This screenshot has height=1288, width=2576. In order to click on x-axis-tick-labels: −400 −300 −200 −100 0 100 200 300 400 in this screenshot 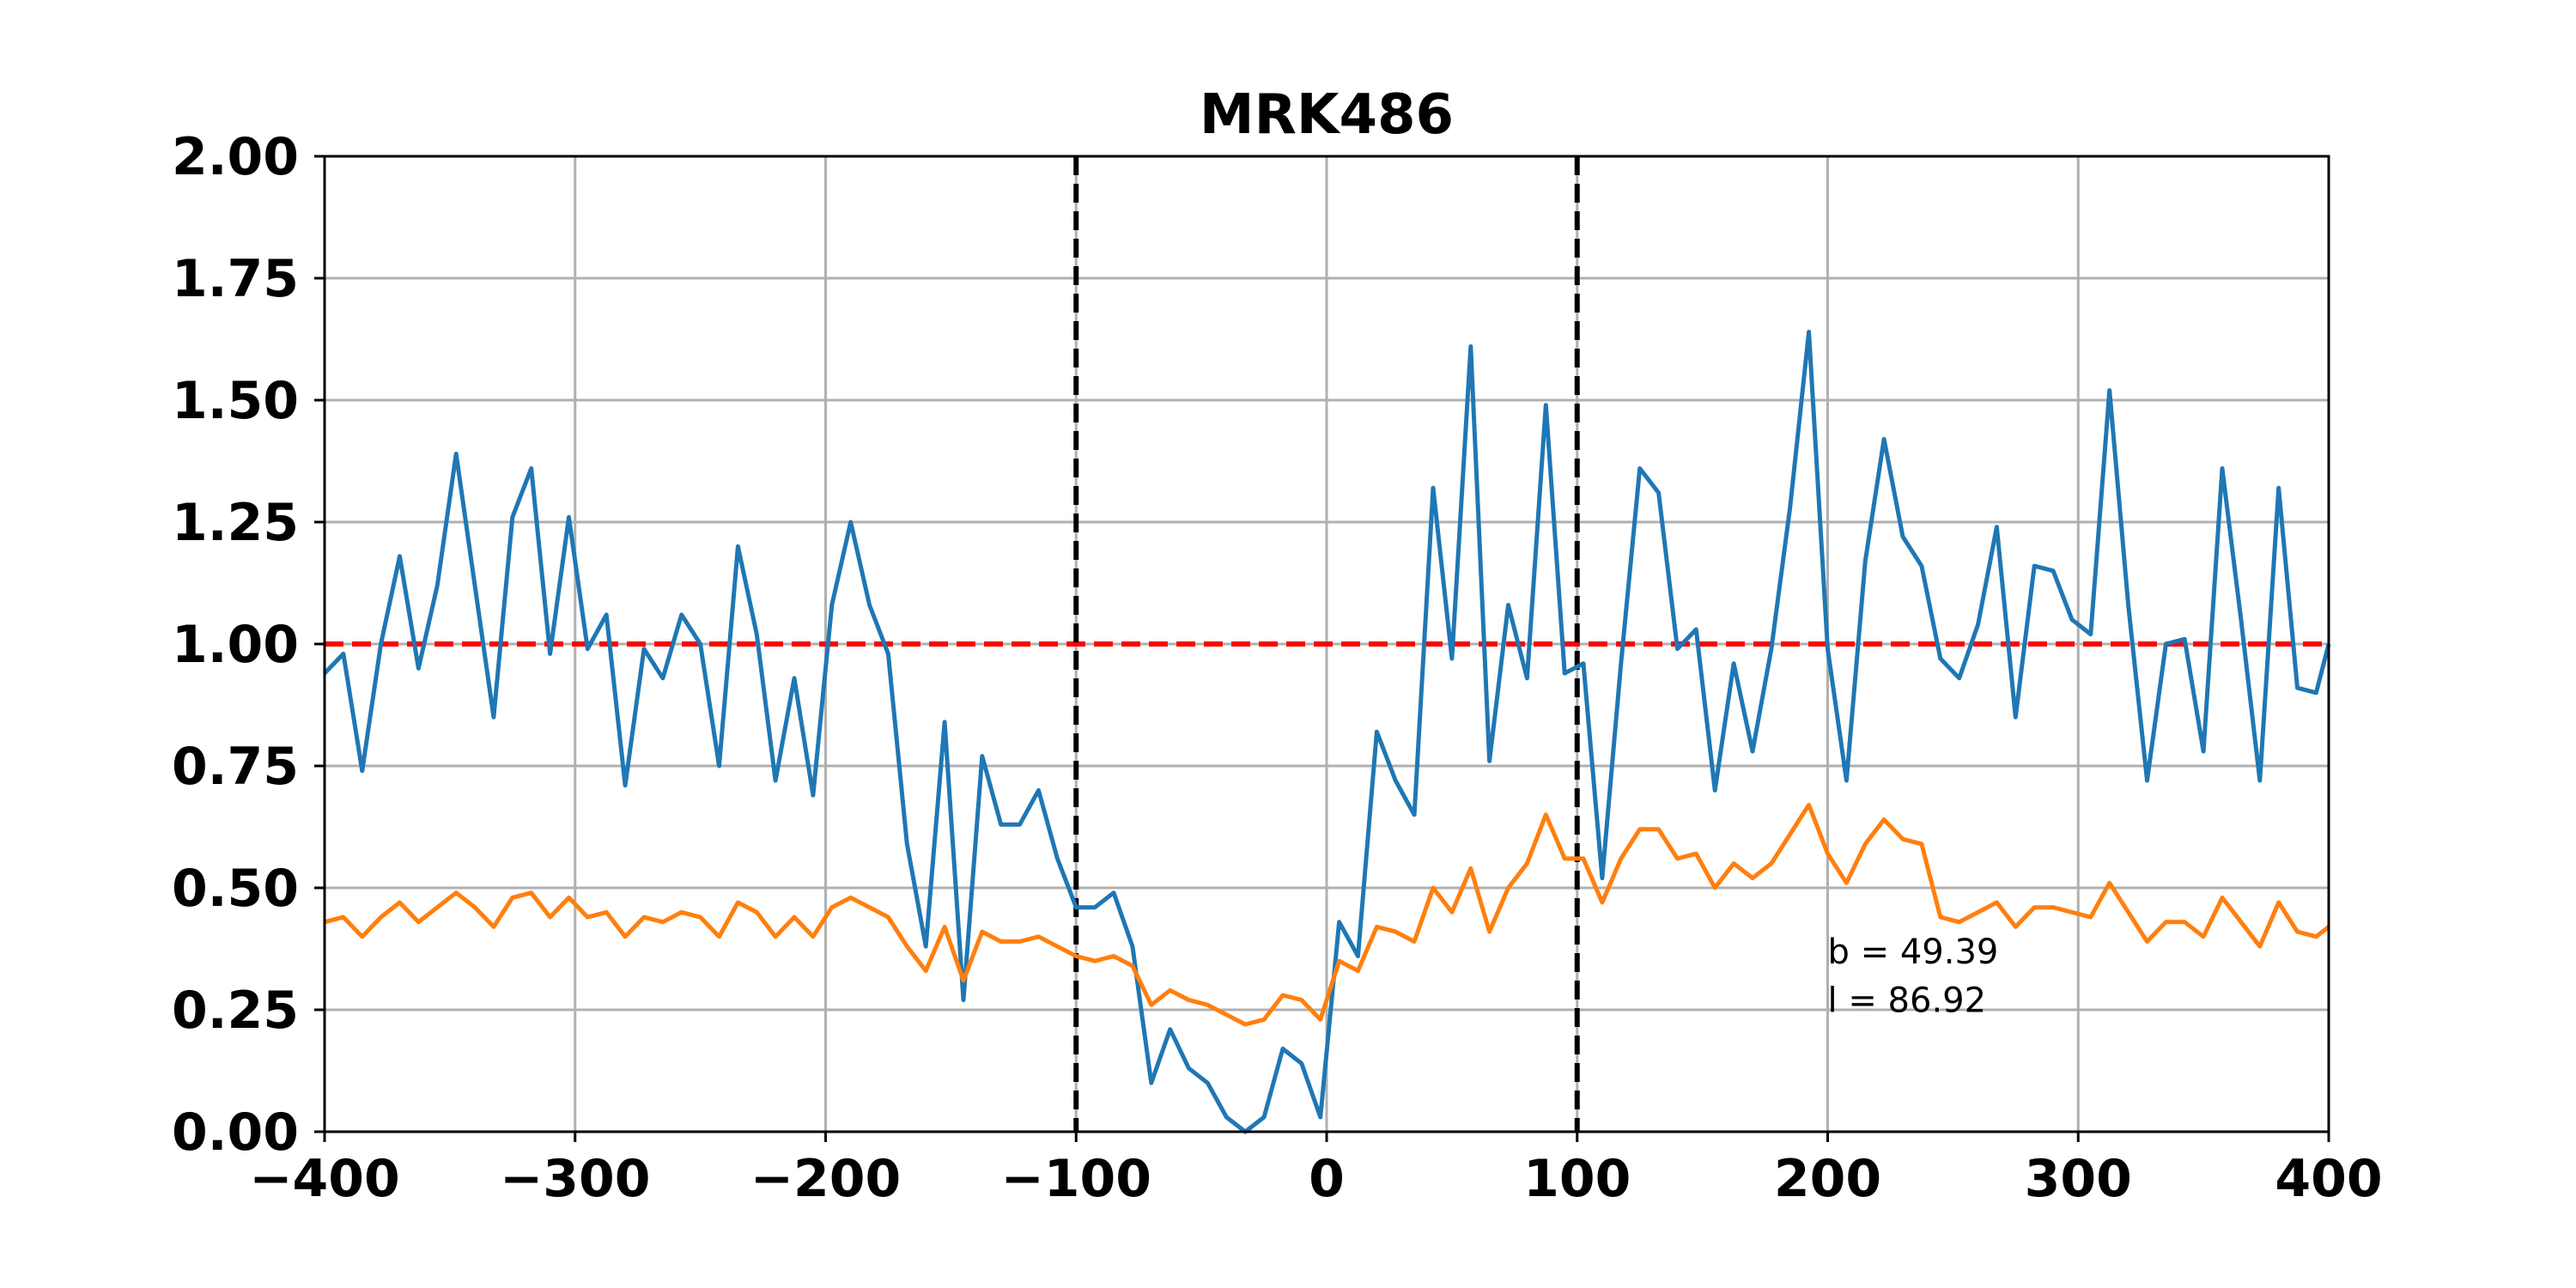, I will do `click(1316, 1179)`.